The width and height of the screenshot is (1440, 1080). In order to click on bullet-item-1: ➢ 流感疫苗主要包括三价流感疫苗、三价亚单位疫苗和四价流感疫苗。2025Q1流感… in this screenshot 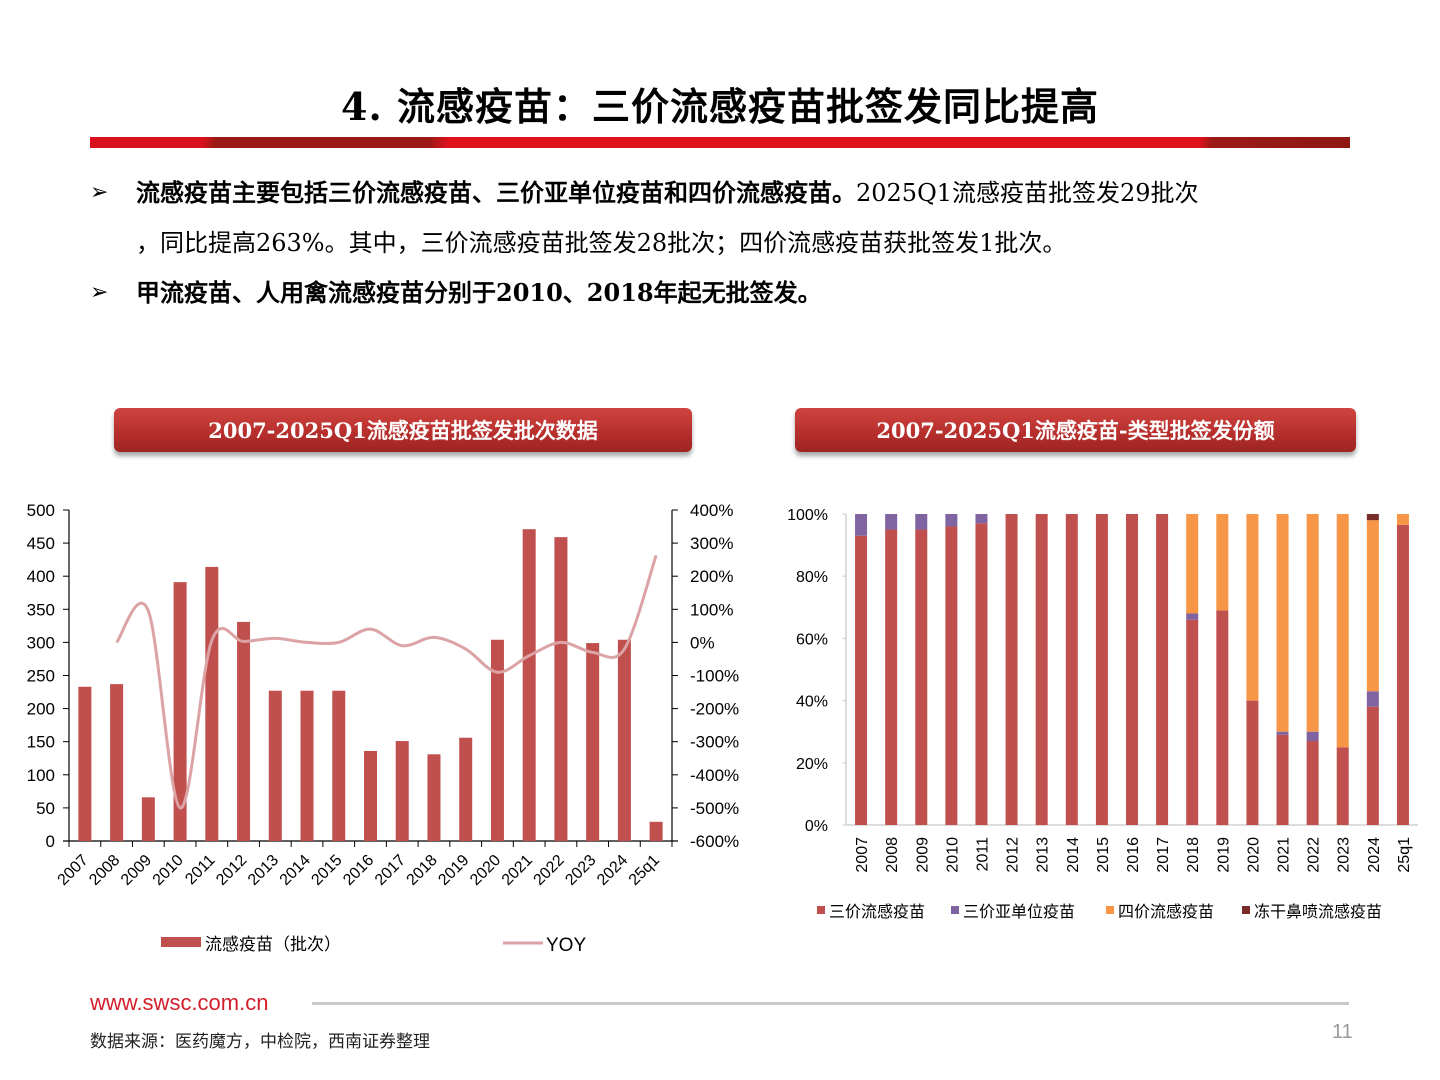, I will do `click(730, 193)`.